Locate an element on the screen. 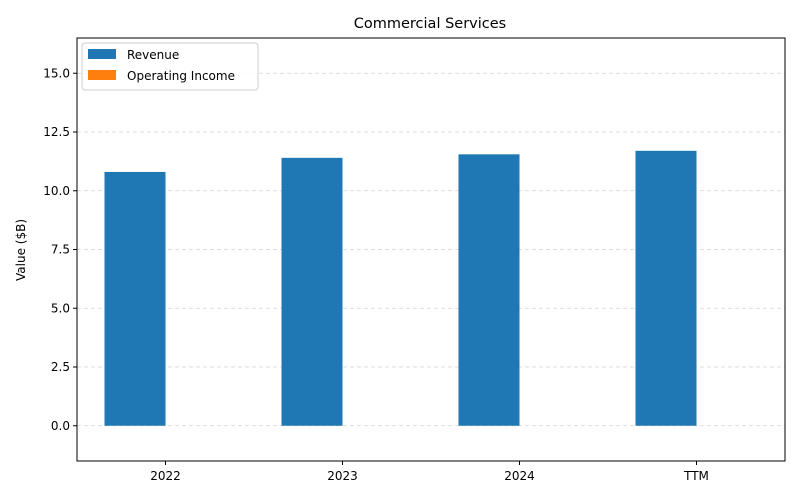 The image size is (800, 500). y-tick-label: 2.5 is located at coordinates (60, 367).